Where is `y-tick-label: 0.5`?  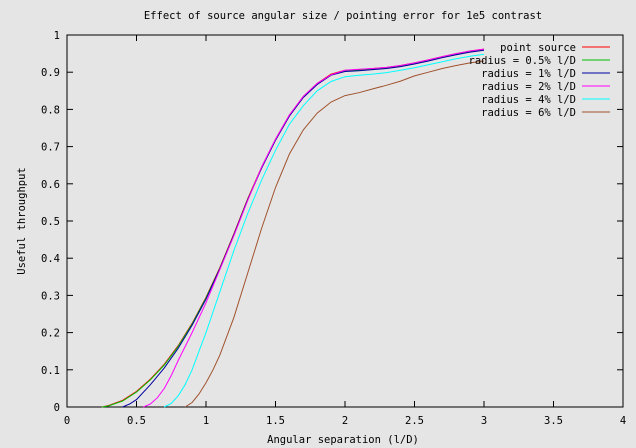
y-tick-label: 0.5 is located at coordinates (50, 222).